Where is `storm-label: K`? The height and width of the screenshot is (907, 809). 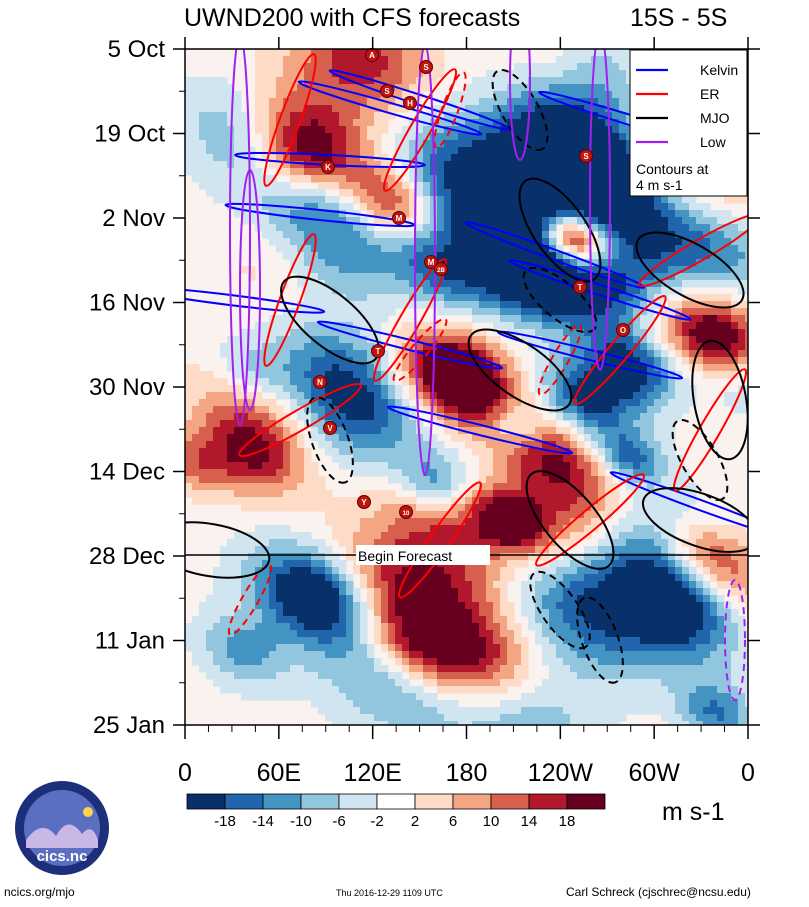 storm-label: K is located at coordinates (328, 167).